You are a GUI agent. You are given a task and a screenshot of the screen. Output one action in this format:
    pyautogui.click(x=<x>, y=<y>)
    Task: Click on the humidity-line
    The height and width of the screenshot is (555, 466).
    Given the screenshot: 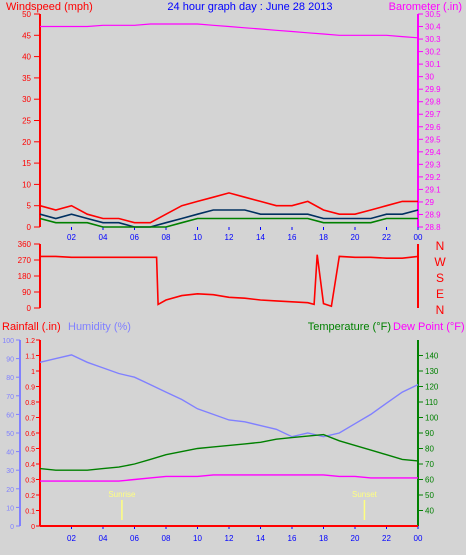 What is the action you would take?
    pyautogui.click(x=229, y=396)
    